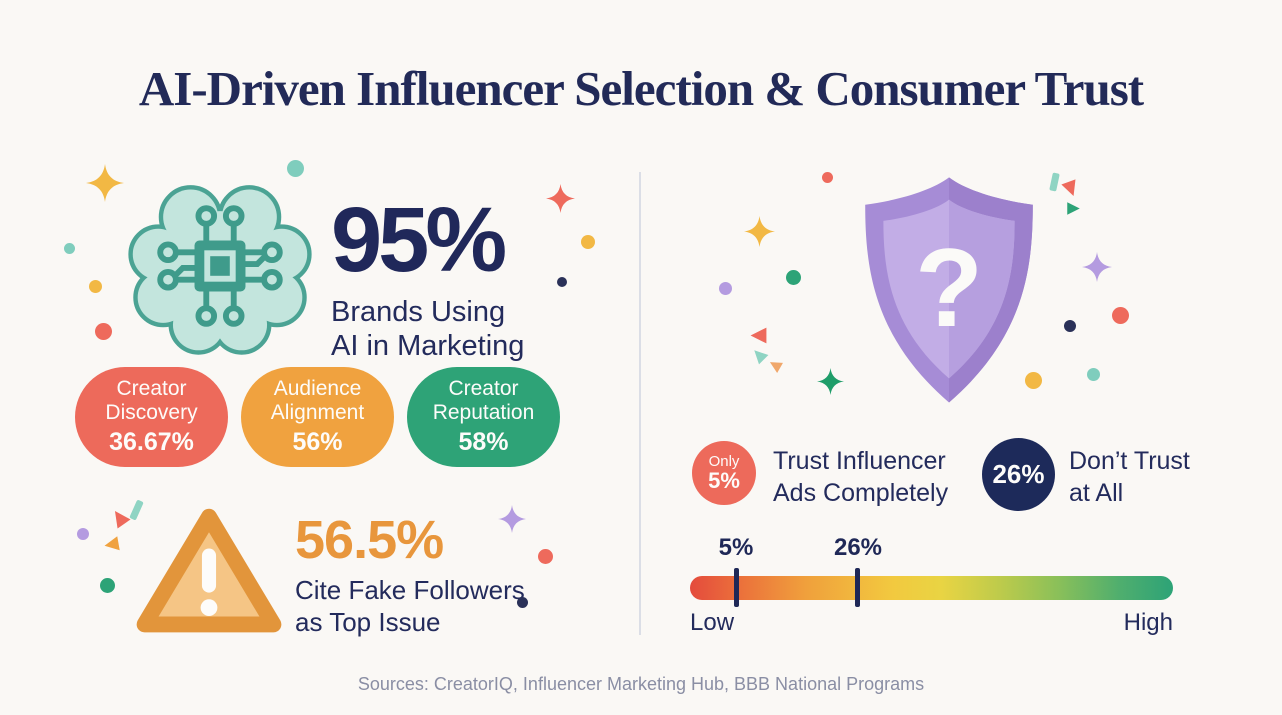 The width and height of the screenshot is (1282, 715). What do you see at coordinates (931, 588) in the screenshot?
I see `trust-gradient-bar` at bounding box center [931, 588].